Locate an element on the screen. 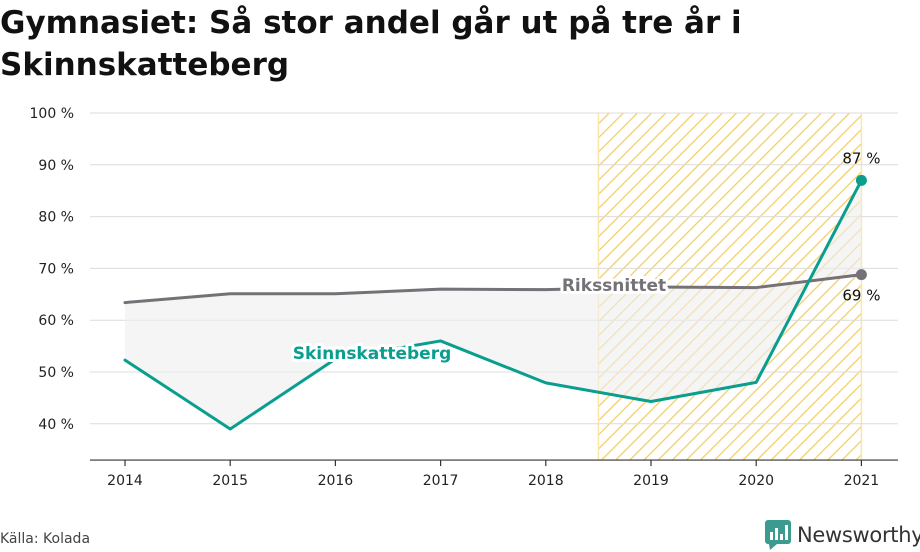  series-line-rikssnittet is located at coordinates (493, 289).